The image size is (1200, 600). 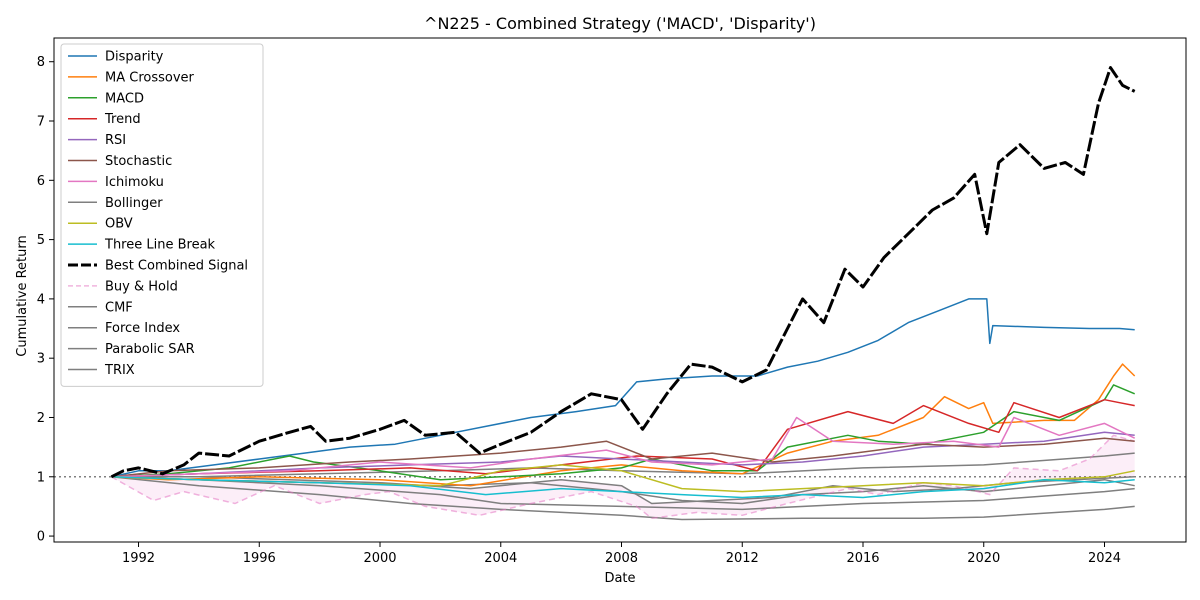 What do you see at coordinates (142, 328) in the screenshot?
I see `legend-label: Force Index` at bounding box center [142, 328].